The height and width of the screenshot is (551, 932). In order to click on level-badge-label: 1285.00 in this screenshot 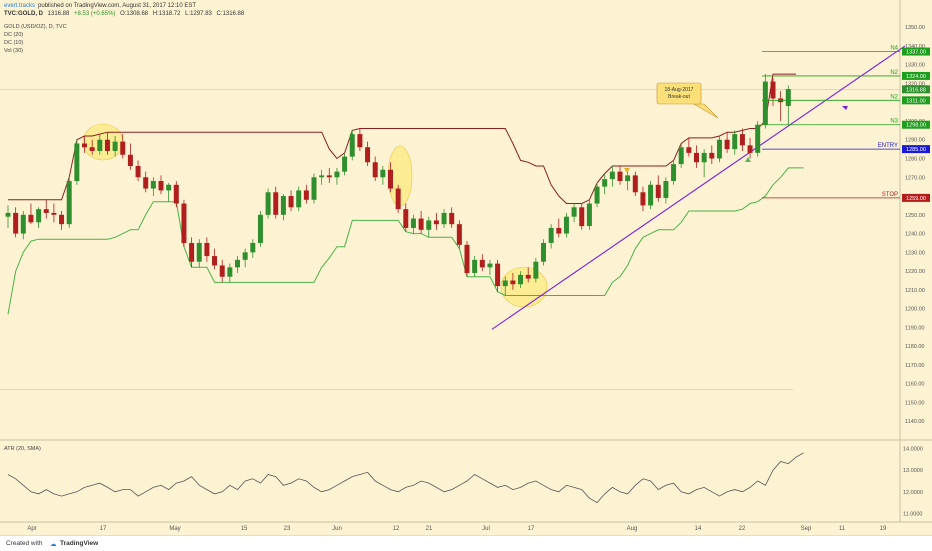, I will do `click(916, 150)`.